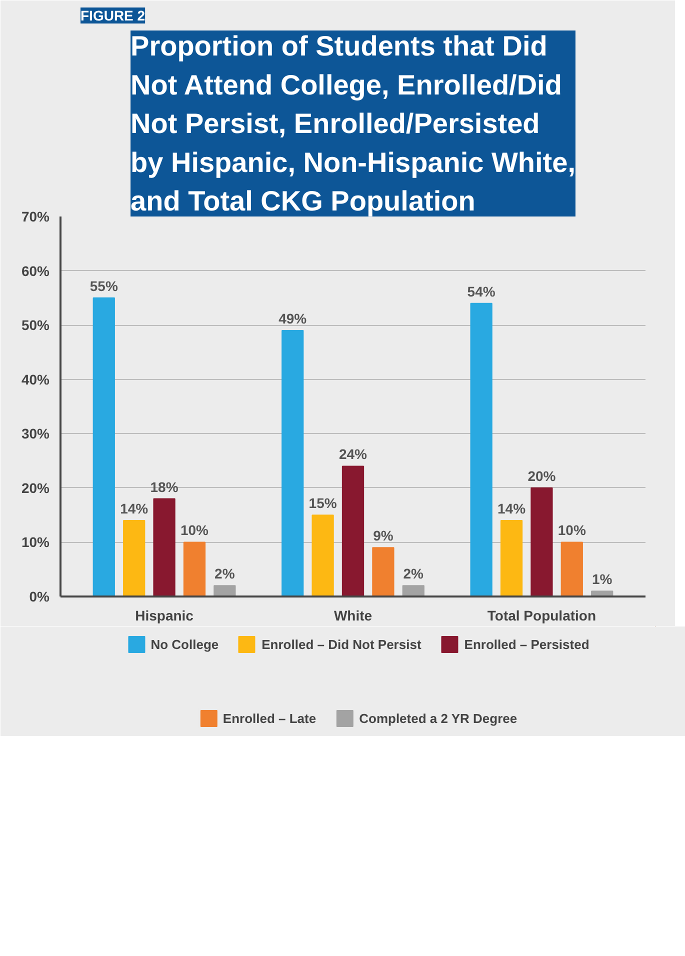 The width and height of the screenshot is (685, 956). Describe the element at coordinates (438, 718) in the screenshot. I see `legend-label: Completed a 2 YR Degree` at that location.